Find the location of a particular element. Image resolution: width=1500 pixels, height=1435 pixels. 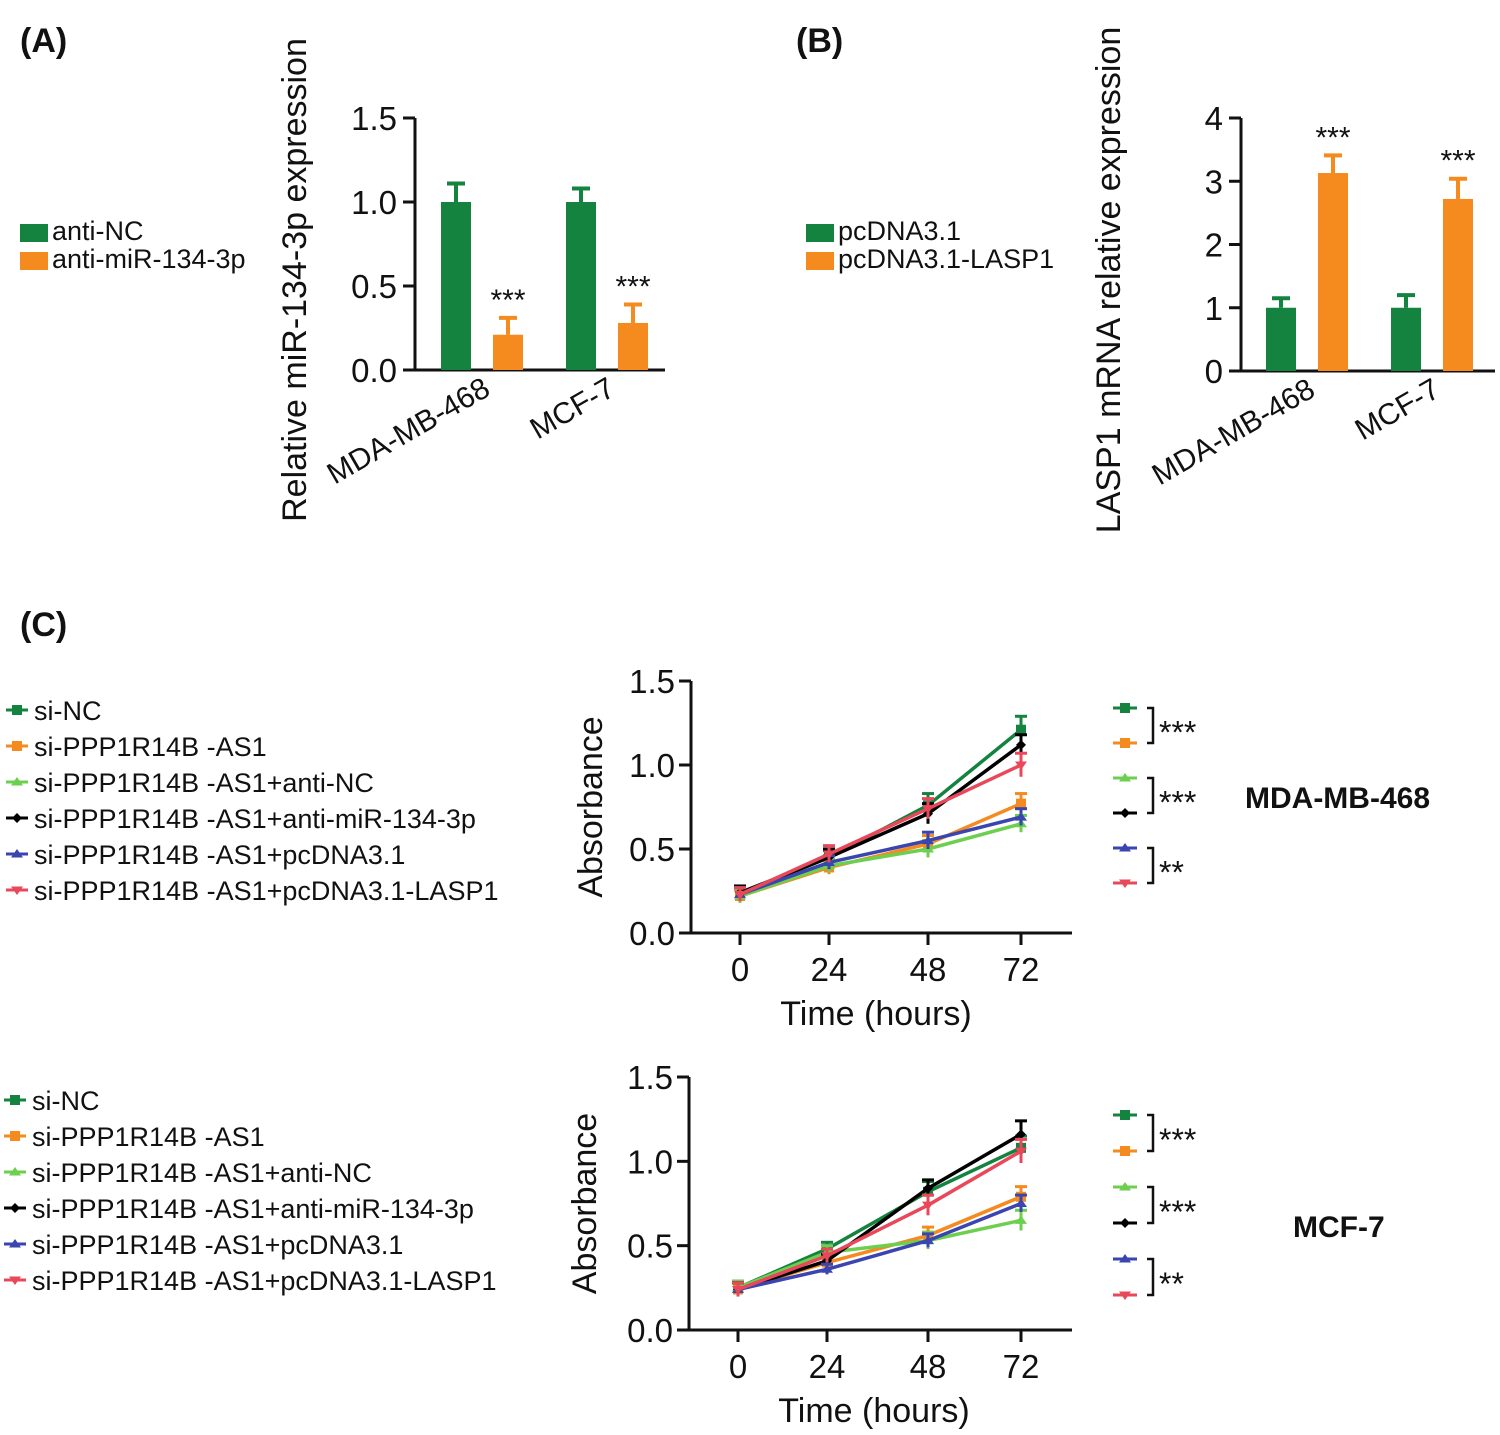

x-tick-label: 0 is located at coordinates (740, 969).